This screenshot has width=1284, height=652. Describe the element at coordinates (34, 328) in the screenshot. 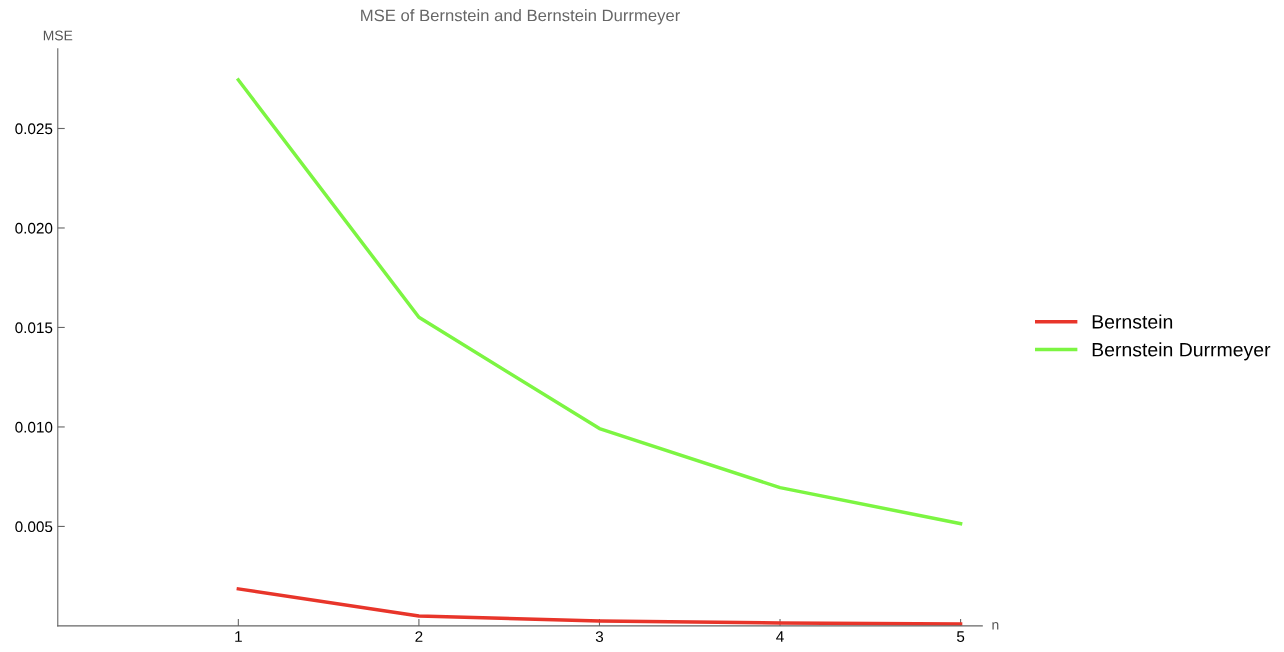

I see `y-tick-label: 0.015` at that location.